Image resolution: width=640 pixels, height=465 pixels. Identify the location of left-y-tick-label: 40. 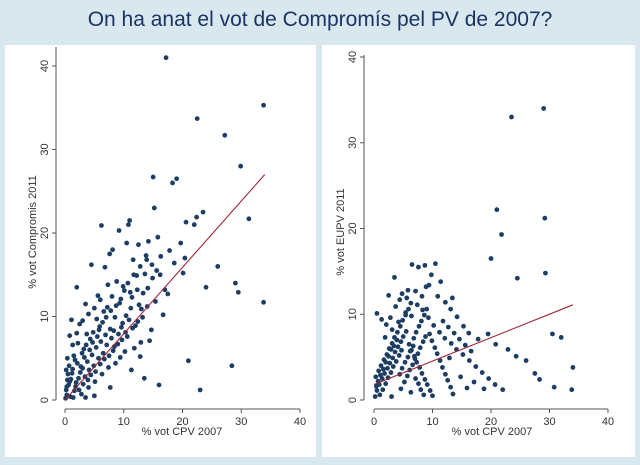
(45, 66).